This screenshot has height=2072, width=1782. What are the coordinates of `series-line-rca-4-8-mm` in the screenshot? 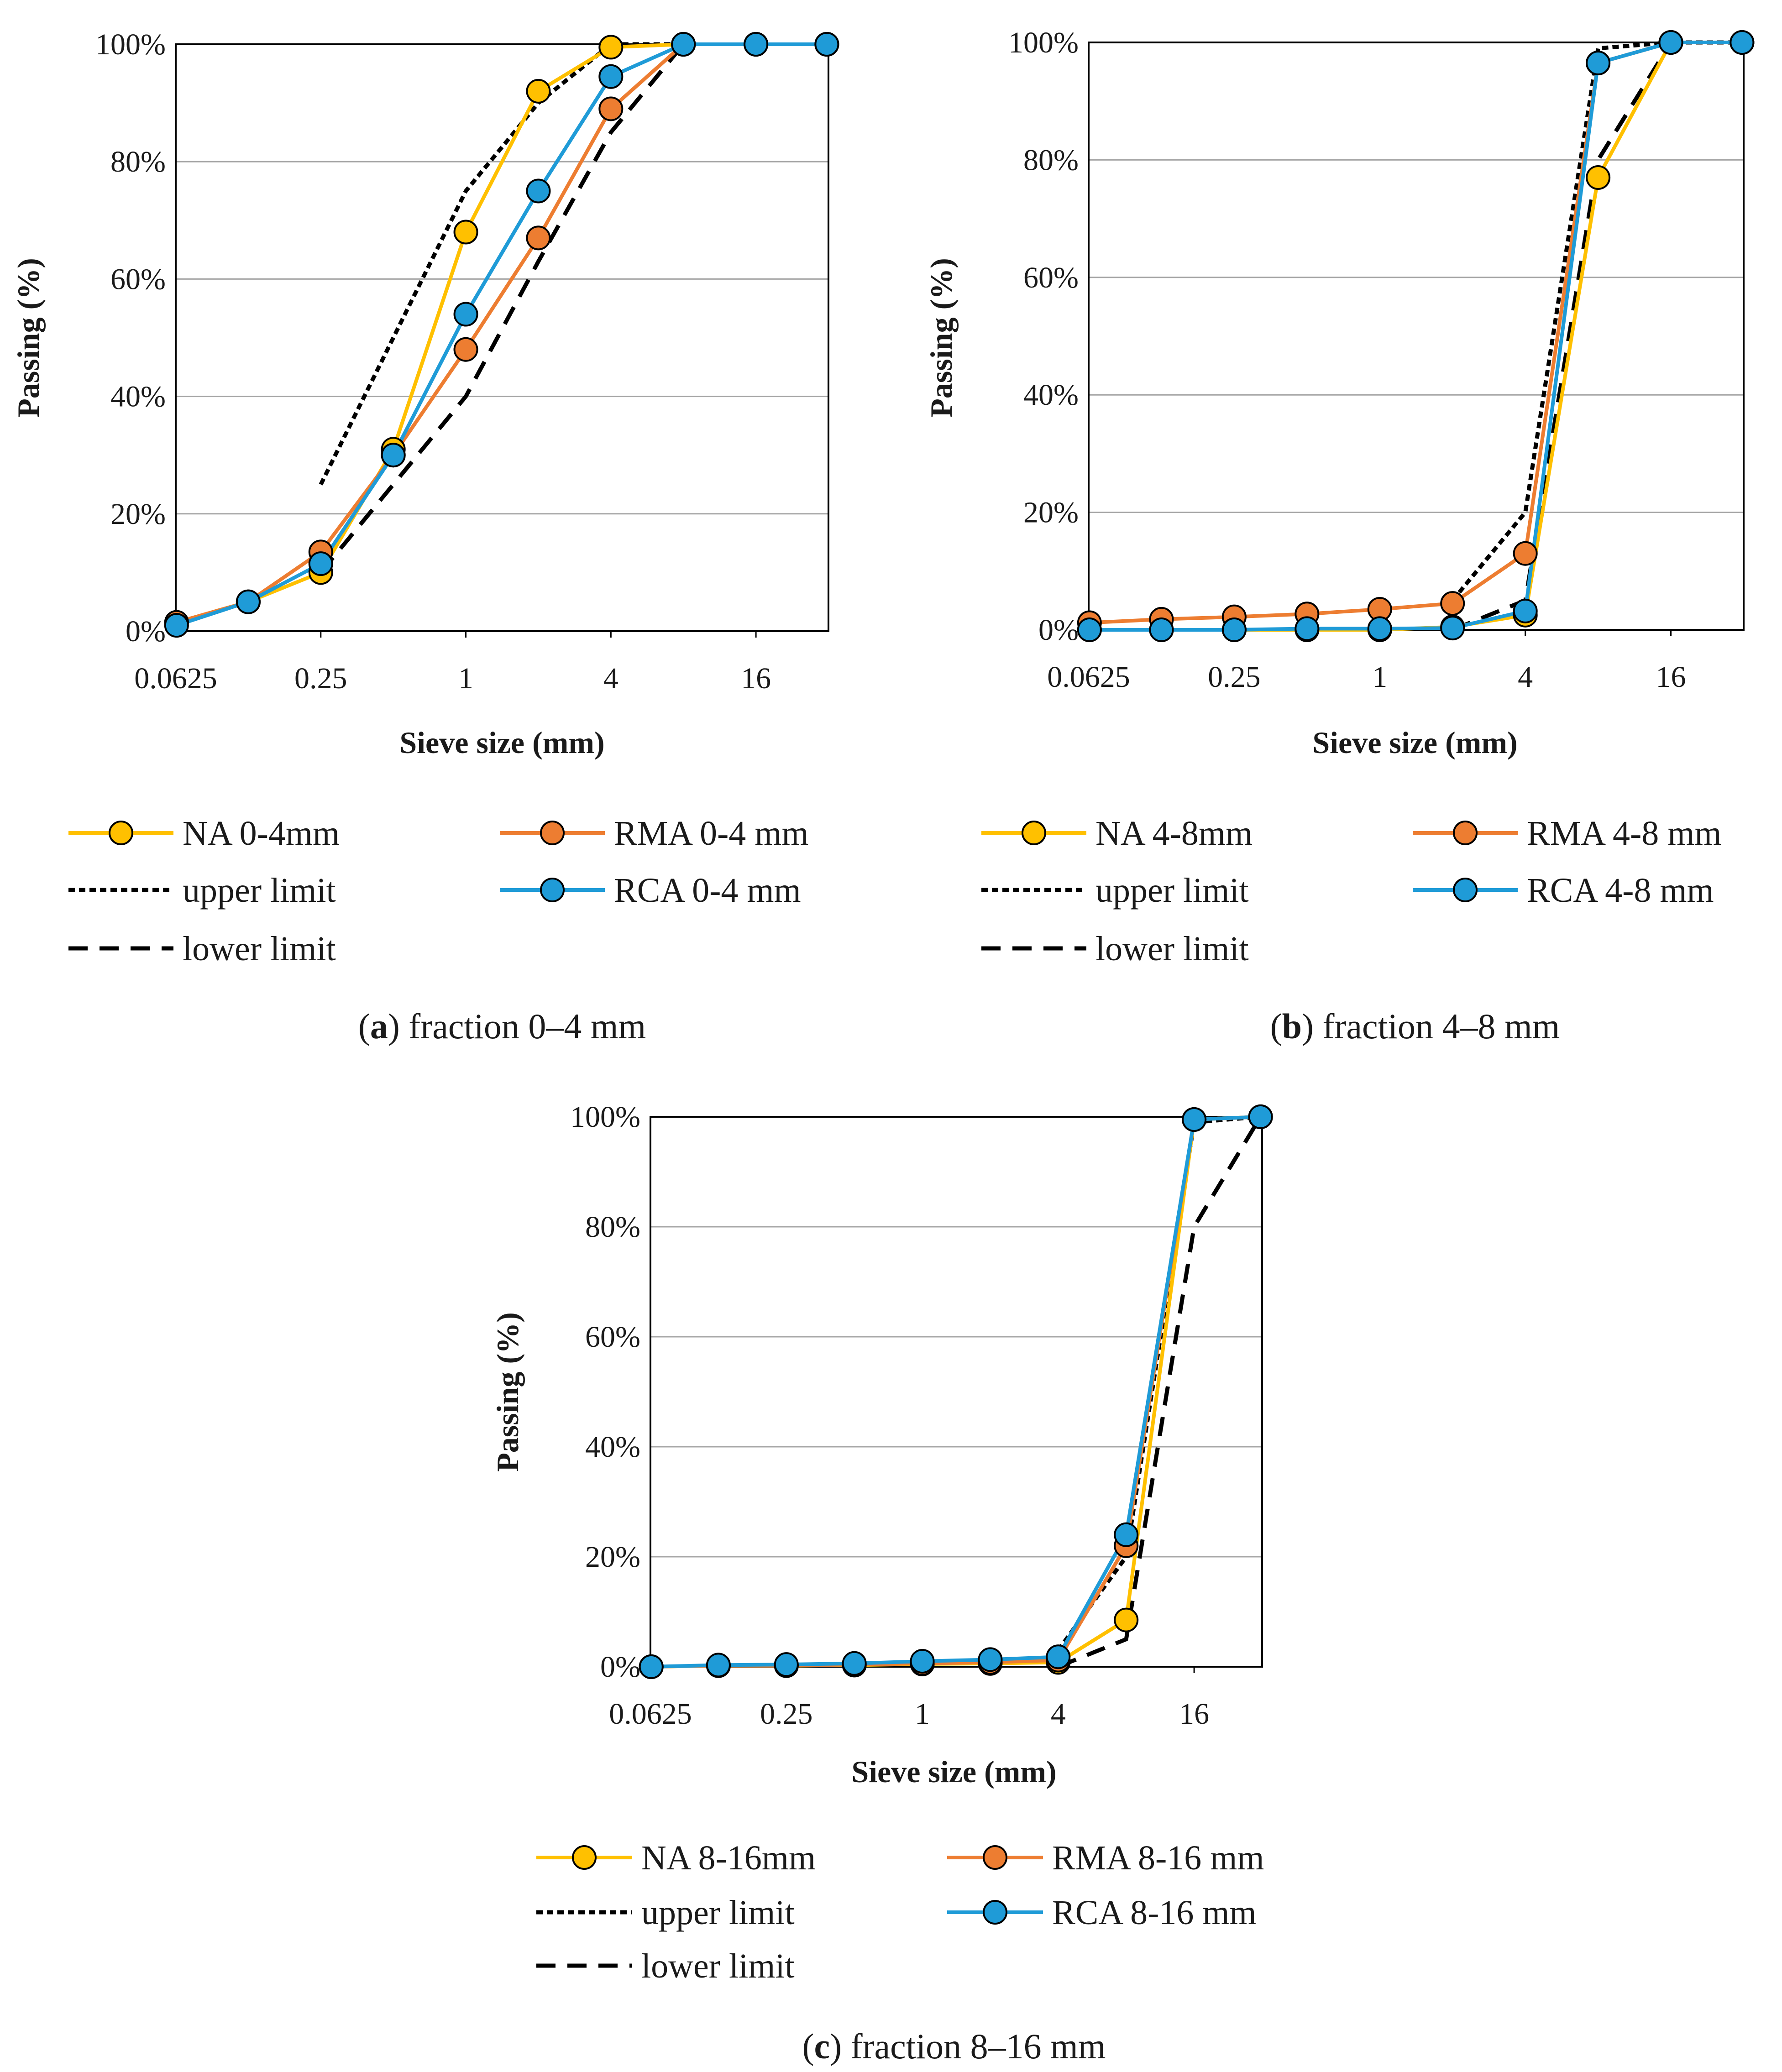 It's located at (1415, 336).